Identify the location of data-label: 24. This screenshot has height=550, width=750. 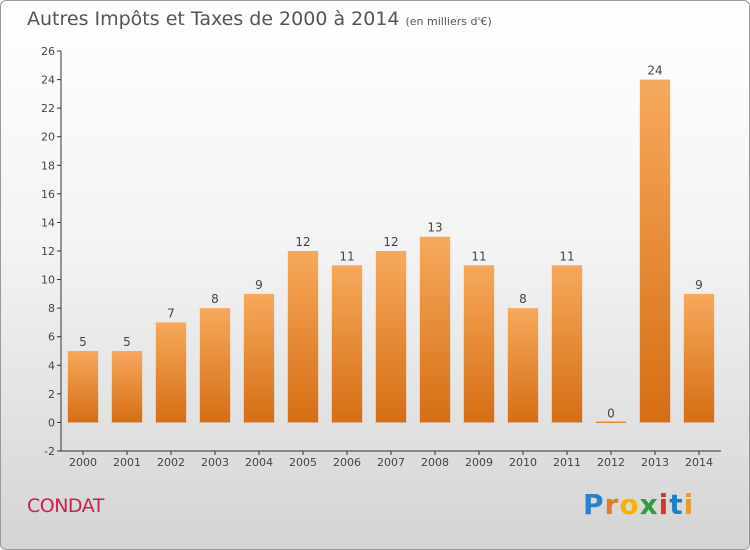
(654, 71).